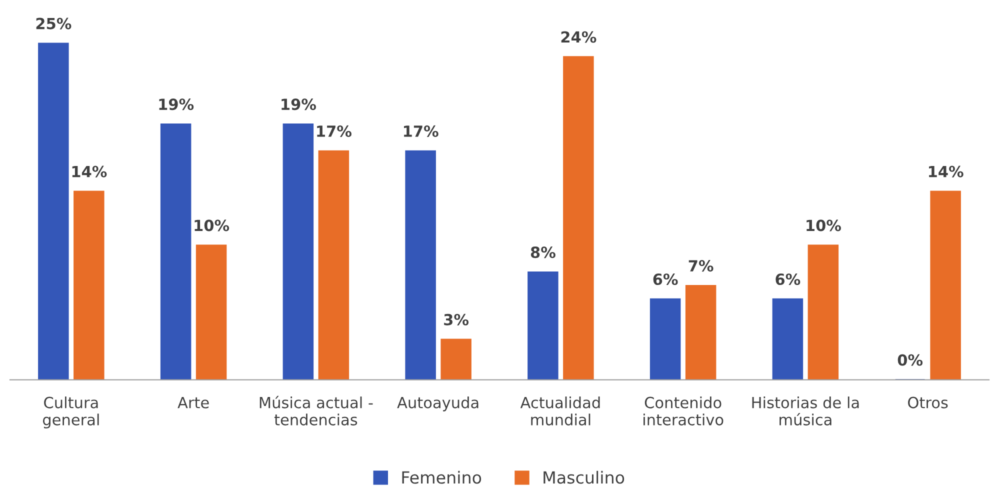  Describe the element at coordinates (578, 37) in the screenshot. I see `data-label: 24%` at that location.